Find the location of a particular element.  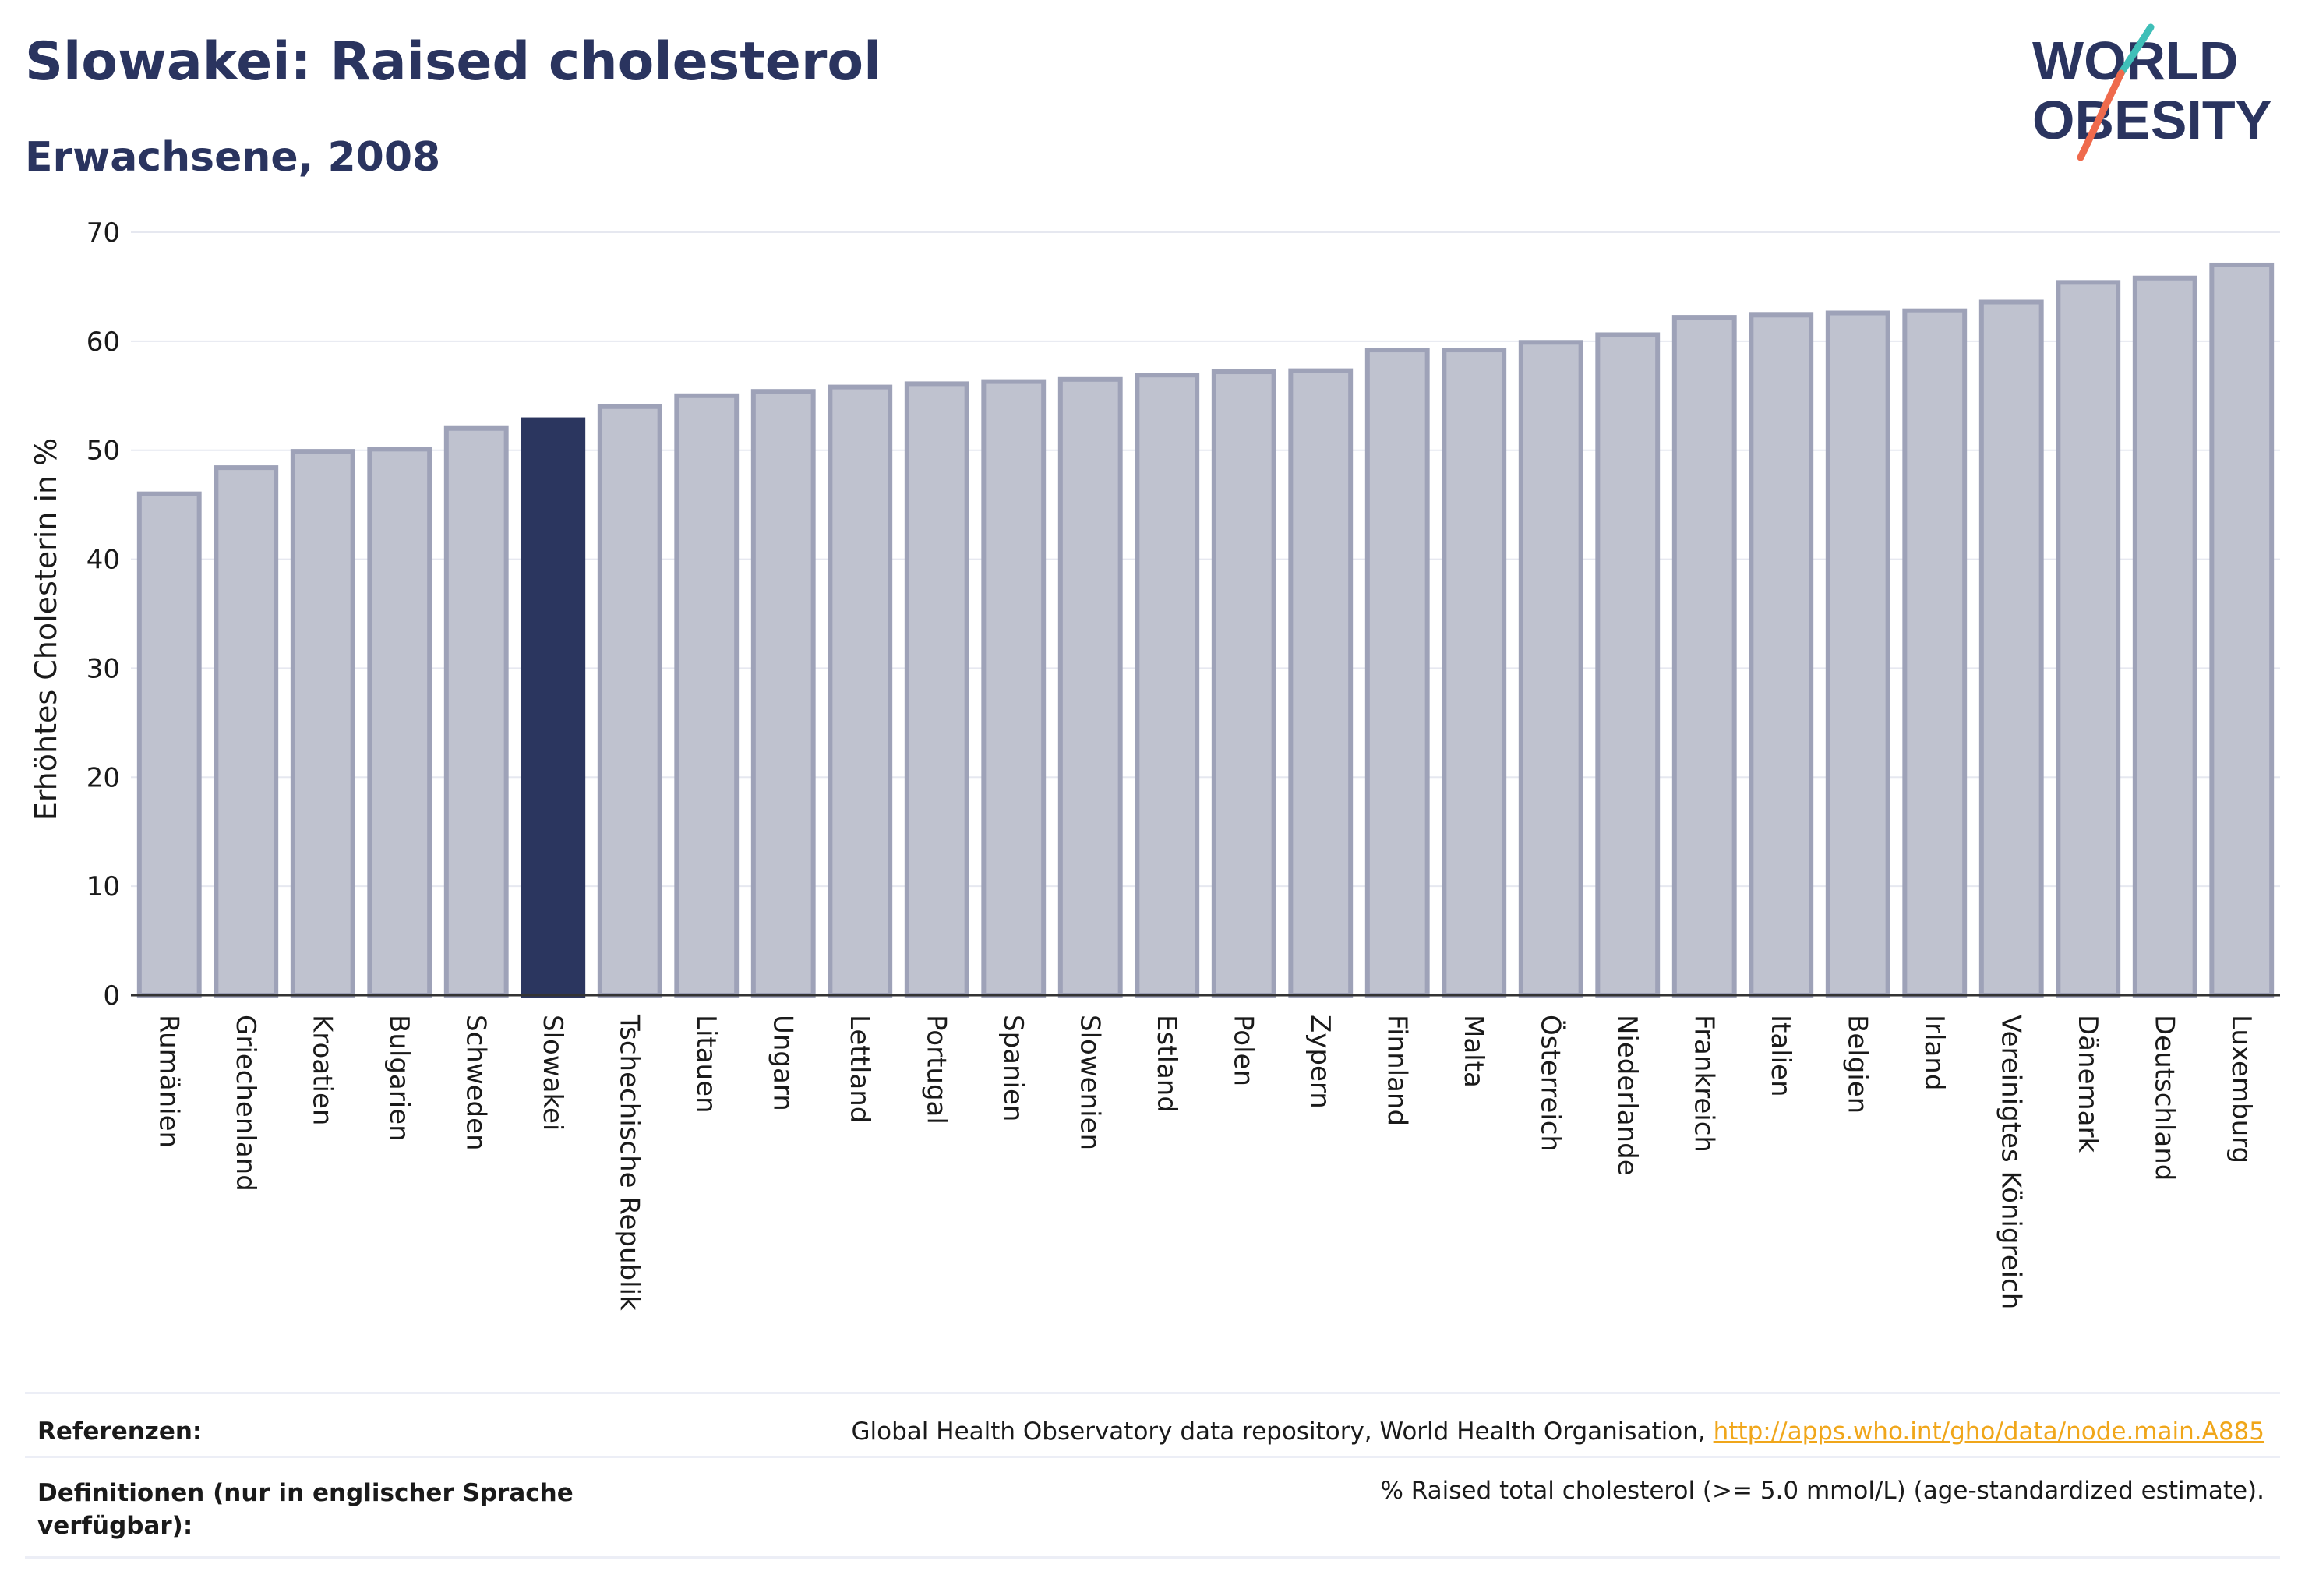

x-tick-label: Tschechische Republik is located at coordinates (628, 1162).